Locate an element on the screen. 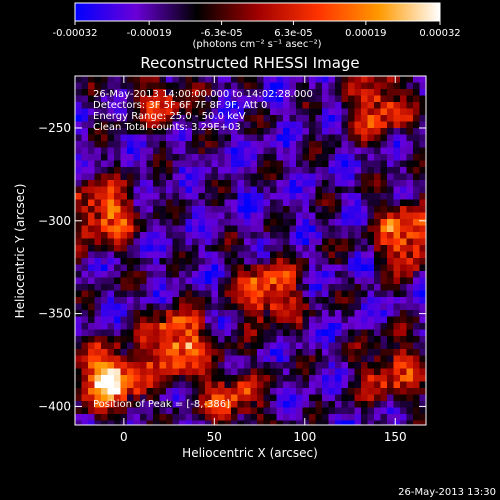 This screenshot has height=500, width=500. y-tick-label: −350 is located at coordinates (54, 314).